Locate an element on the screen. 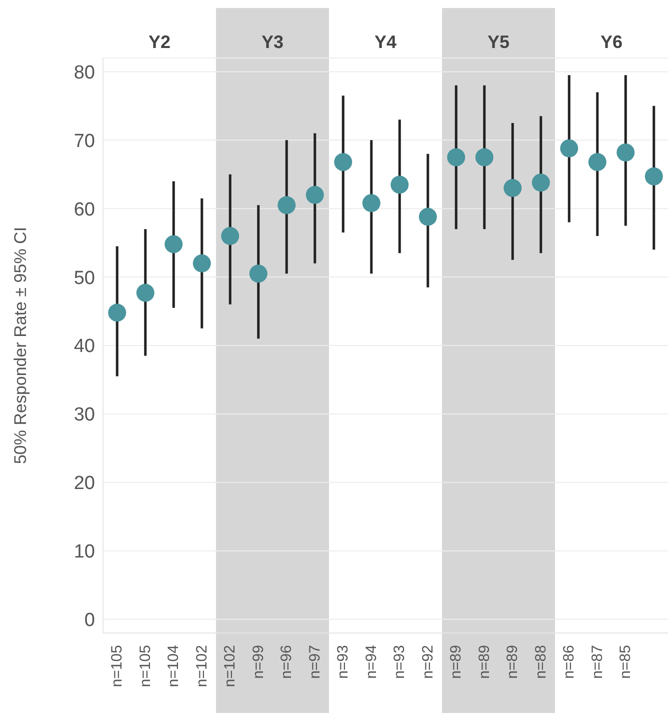 Image resolution: width=672 pixels, height=721 pixels. text: Y2 is located at coordinates (159, 42).